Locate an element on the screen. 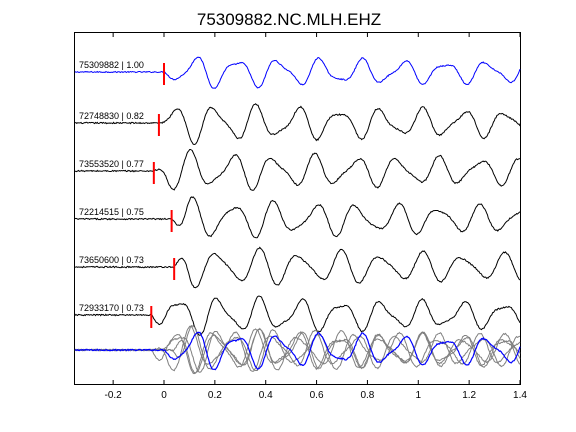 This screenshot has height=432, width=576. pick-markers is located at coordinates (163, 195).